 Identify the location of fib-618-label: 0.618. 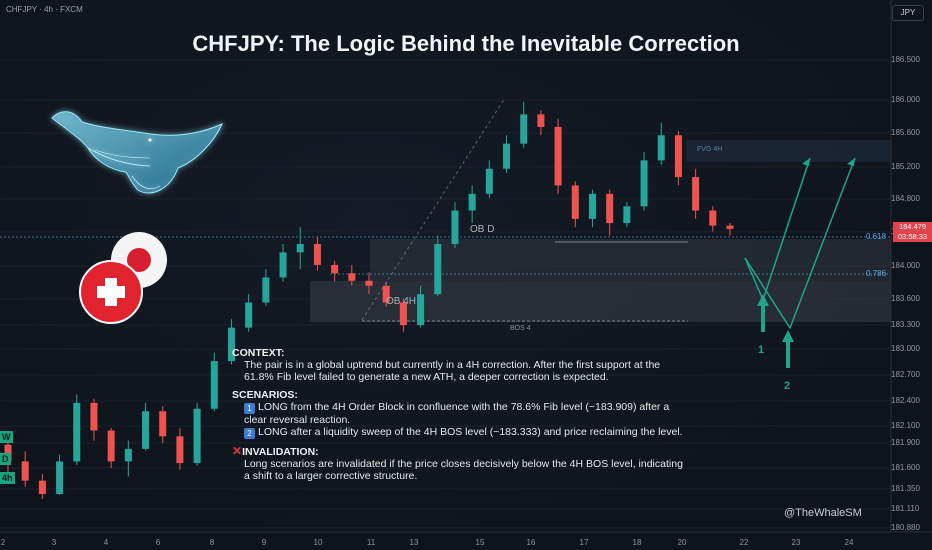
(876, 236).